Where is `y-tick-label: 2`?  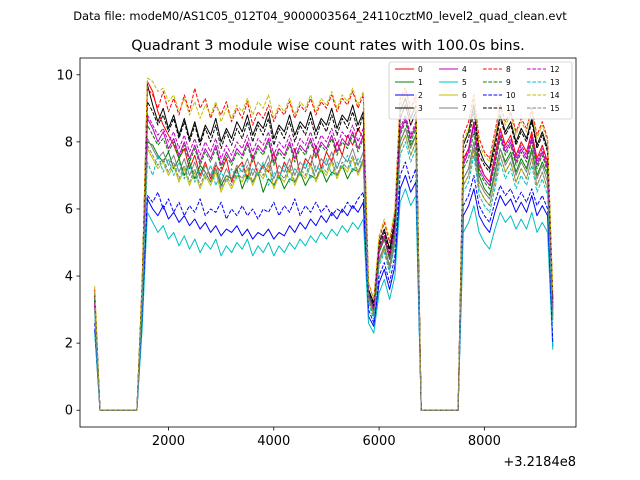
y-tick-label: 2 is located at coordinates (69, 344).